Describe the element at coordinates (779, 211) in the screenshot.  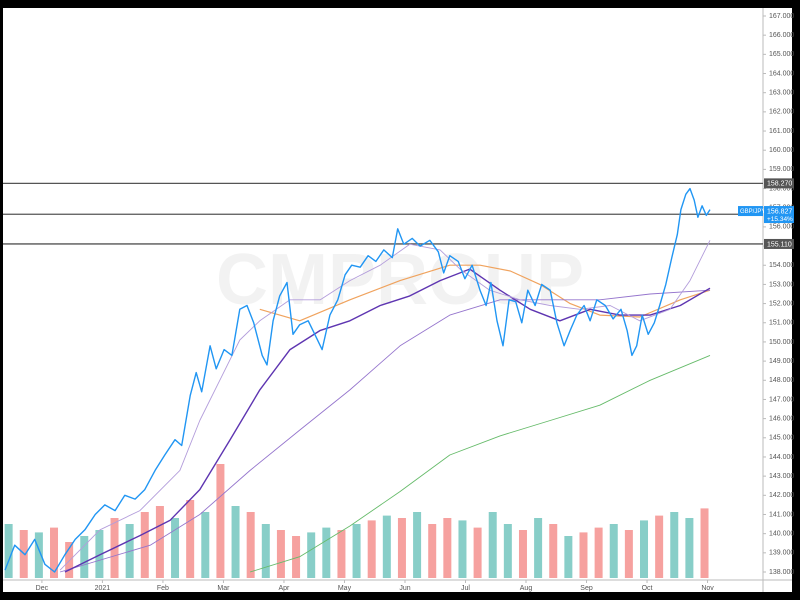
I see `last-price-label: 156.827` at that location.